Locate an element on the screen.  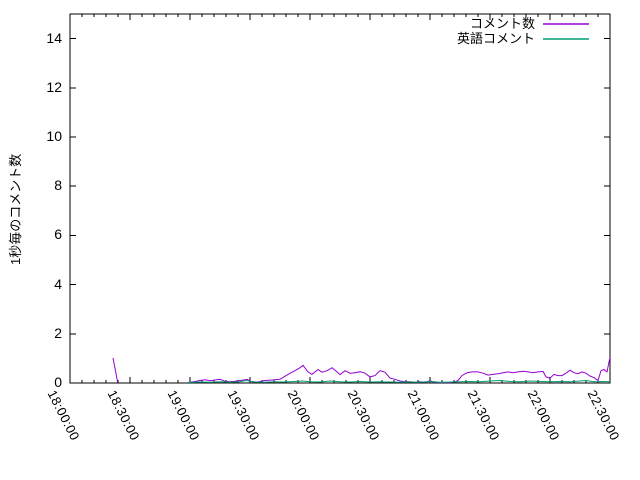
y-axis-title: 1秒毎のコメント数 is located at coordinates (15, 209).